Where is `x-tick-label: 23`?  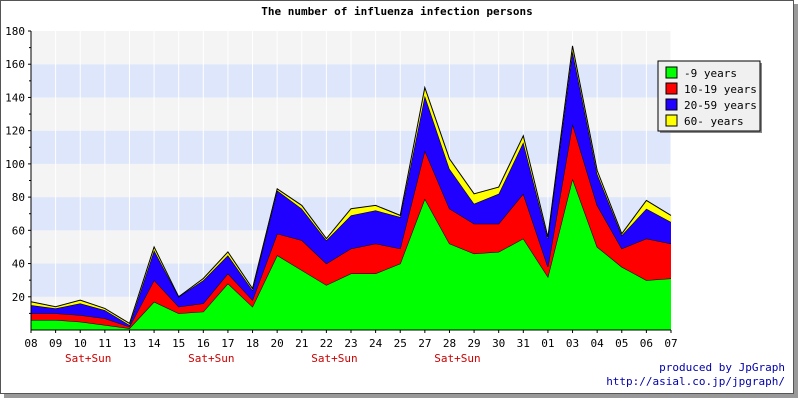 x-tick-label: 23 is located at coordinates (350, 343).